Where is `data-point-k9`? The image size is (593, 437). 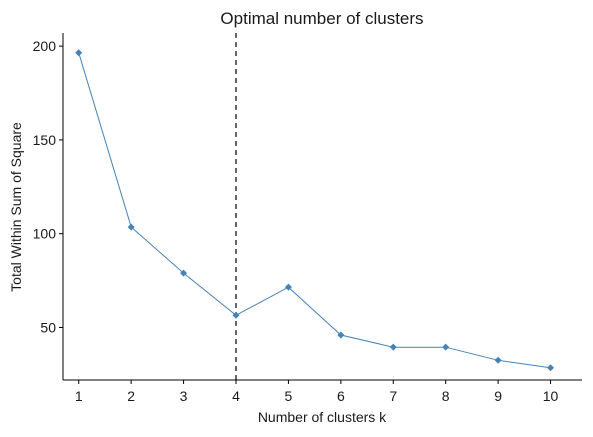
data-point-k9 is located at coordinates (498, 360).